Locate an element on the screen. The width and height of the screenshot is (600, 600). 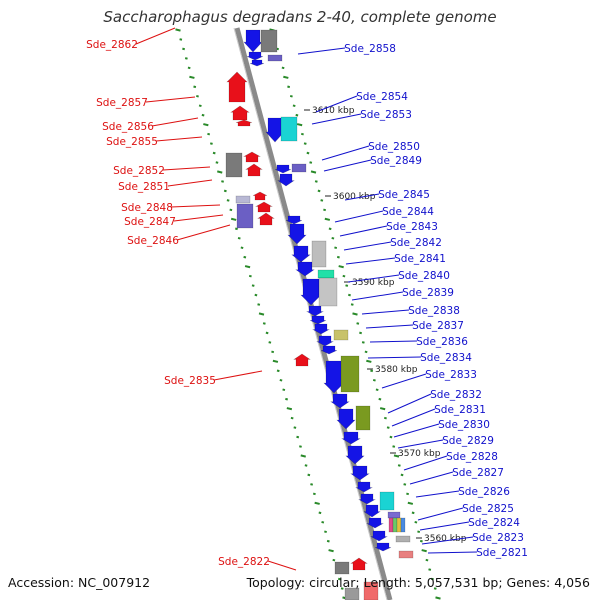
gene-label-sde-2827: Sde_2827 is located at coordinates (478, 473).